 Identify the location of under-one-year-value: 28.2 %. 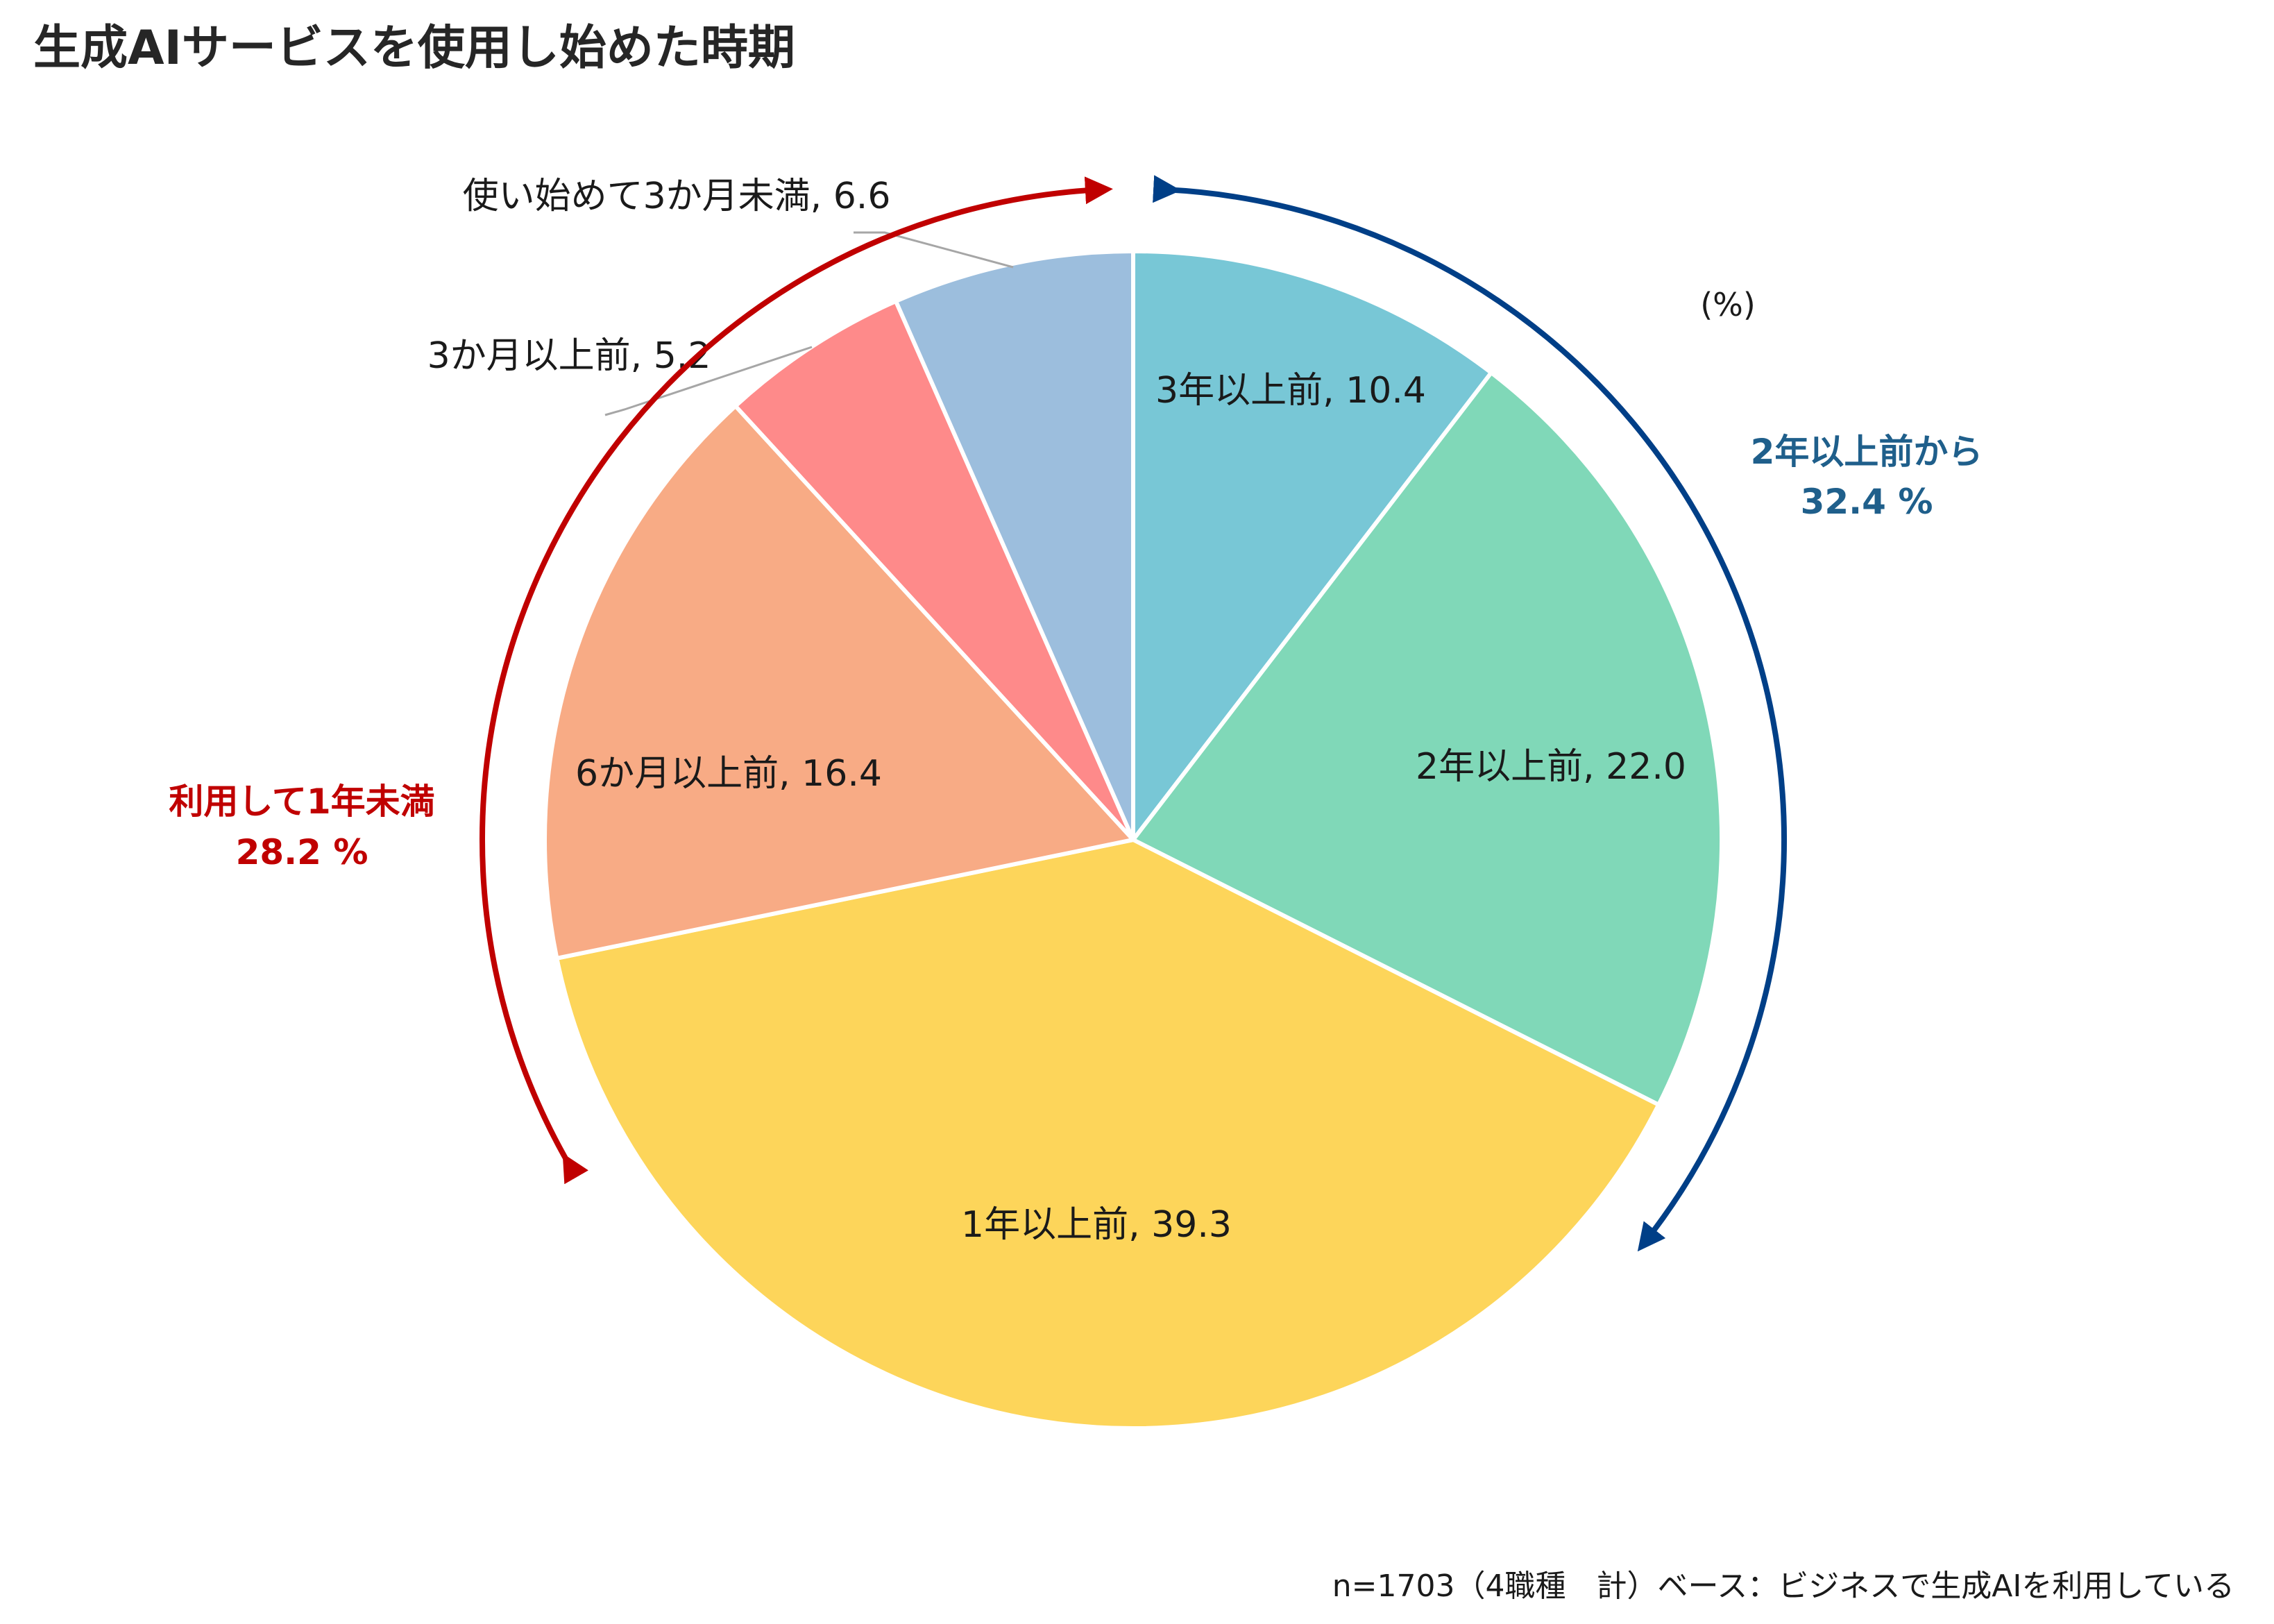
(302, 852).